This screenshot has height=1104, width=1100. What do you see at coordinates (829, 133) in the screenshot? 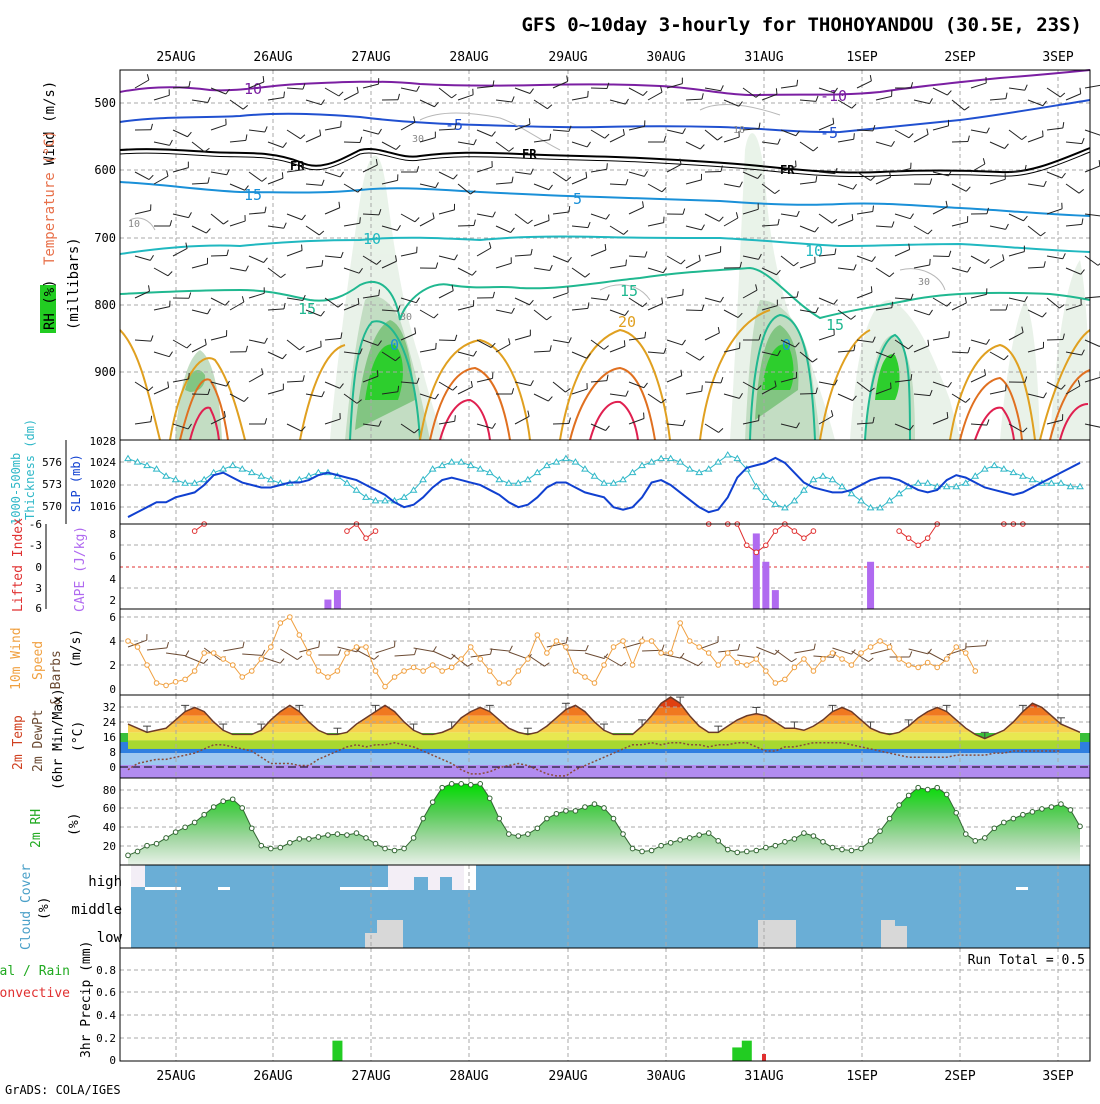
I see `contour-label: -5` at bounding box center [829, 133].